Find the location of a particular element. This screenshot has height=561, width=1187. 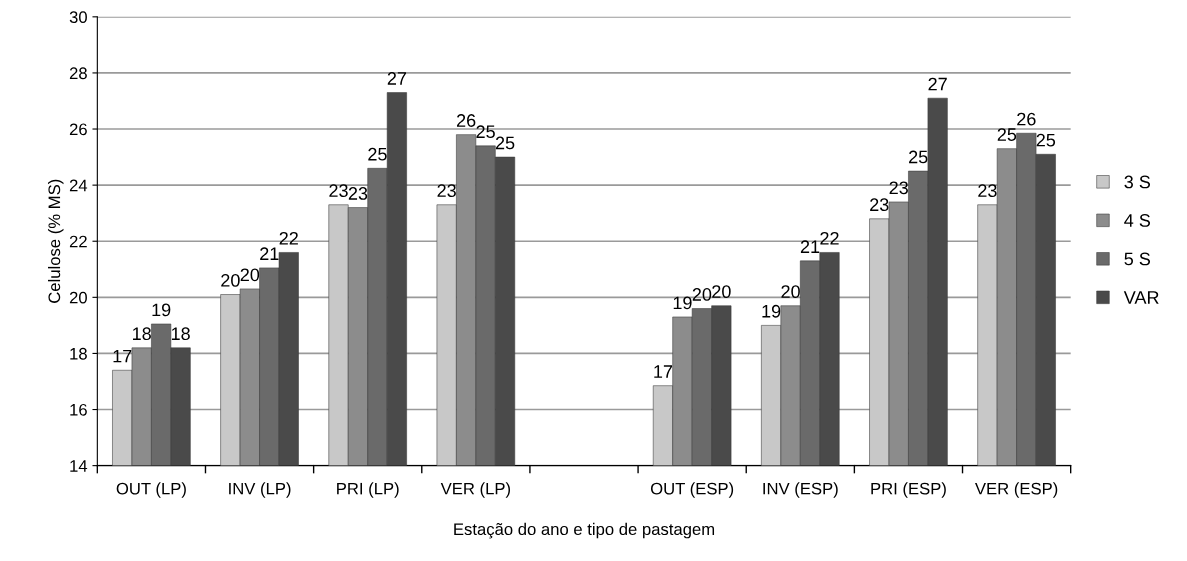

y-tick-label: 24 is located at coordinates (78, 185).